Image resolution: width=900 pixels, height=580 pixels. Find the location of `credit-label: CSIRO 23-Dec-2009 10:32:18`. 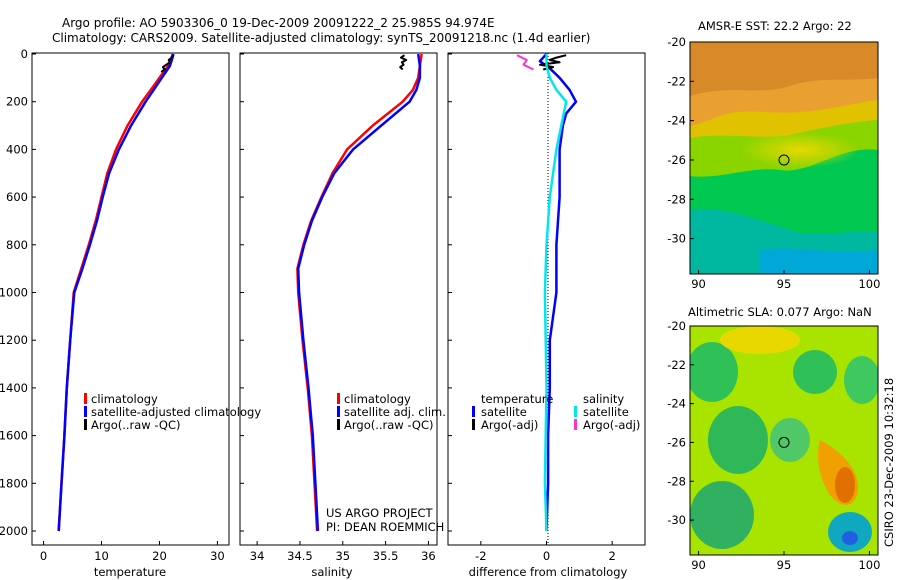

credit-label: CSIRO 23-Dec-2009 10:32:18 is located at coordinates (889, 462).